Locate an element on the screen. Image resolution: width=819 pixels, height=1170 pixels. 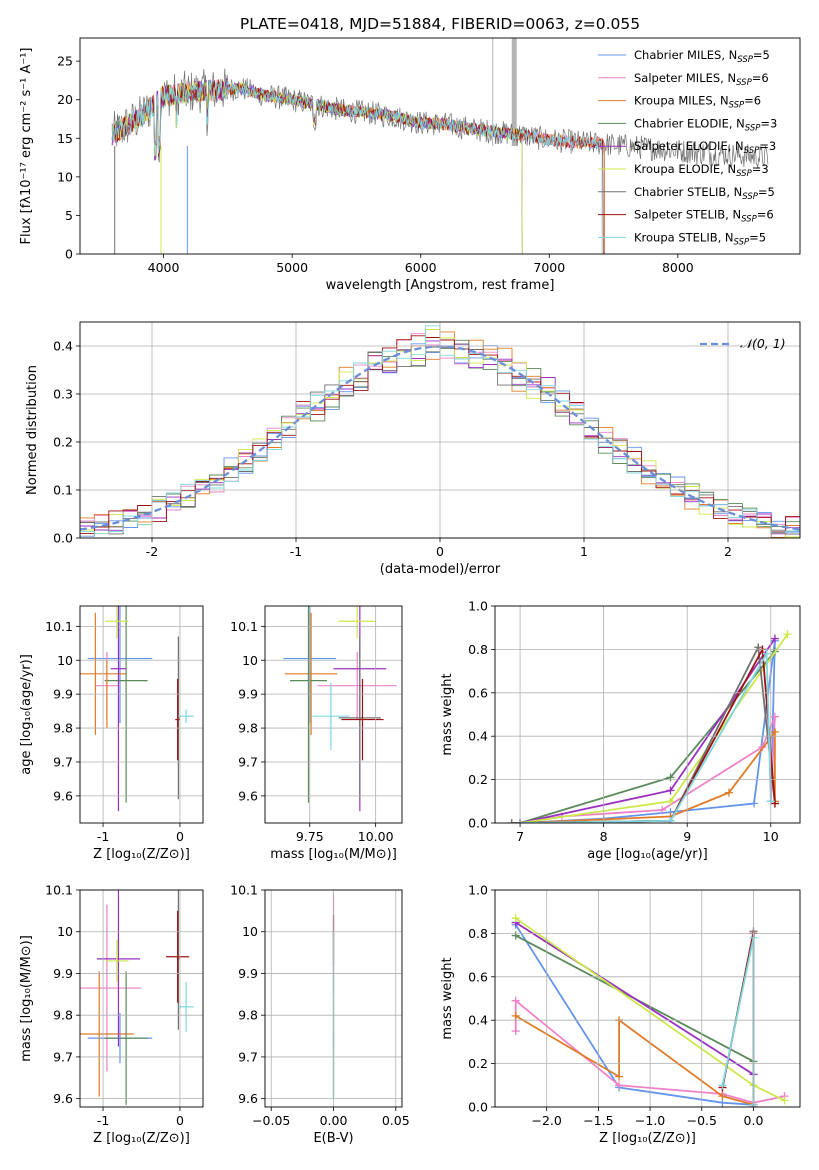
x-tick-label: −1.0 is located at coordinates (650, 1120).